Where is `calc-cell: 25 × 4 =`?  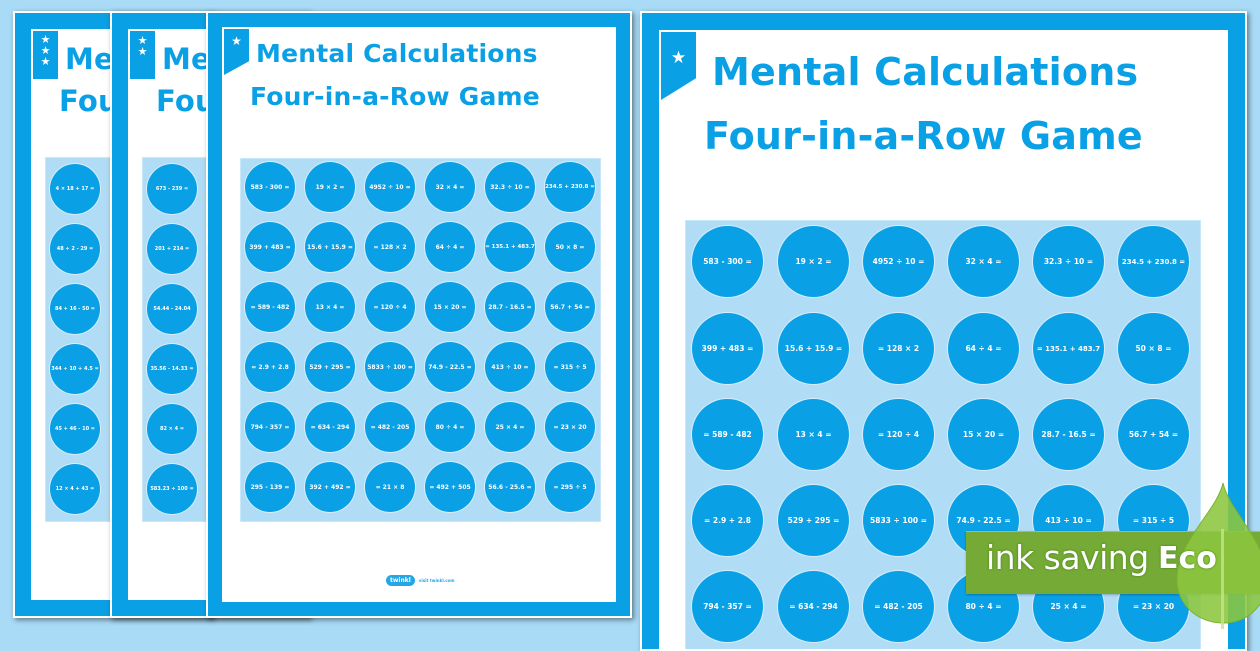 calc-cell: 25 × 4 = is located at coordinates (510, 427).